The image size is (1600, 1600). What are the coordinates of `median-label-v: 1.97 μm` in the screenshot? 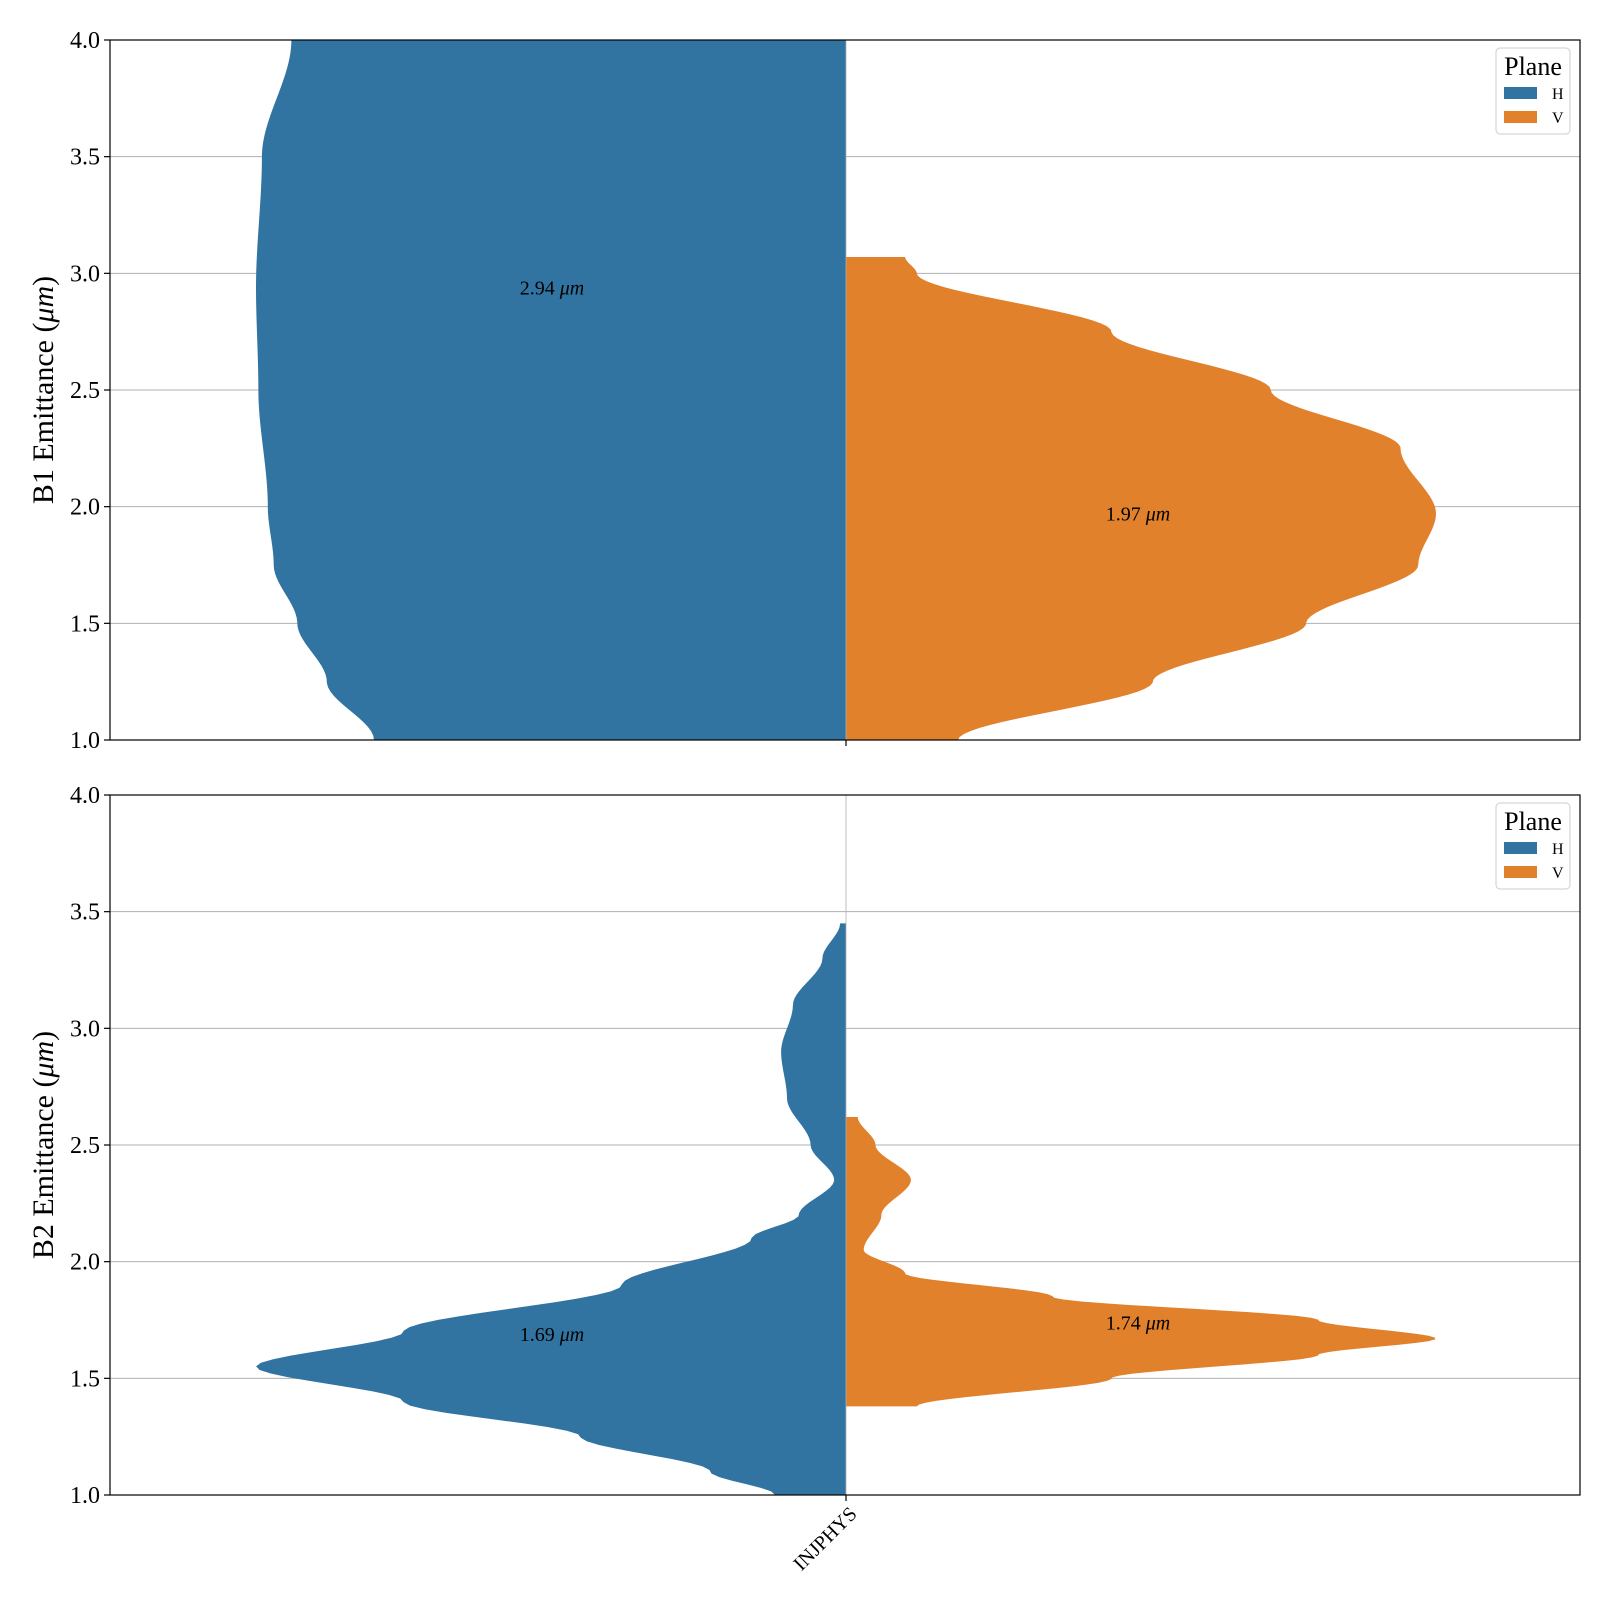 It's located at (1138, 515).